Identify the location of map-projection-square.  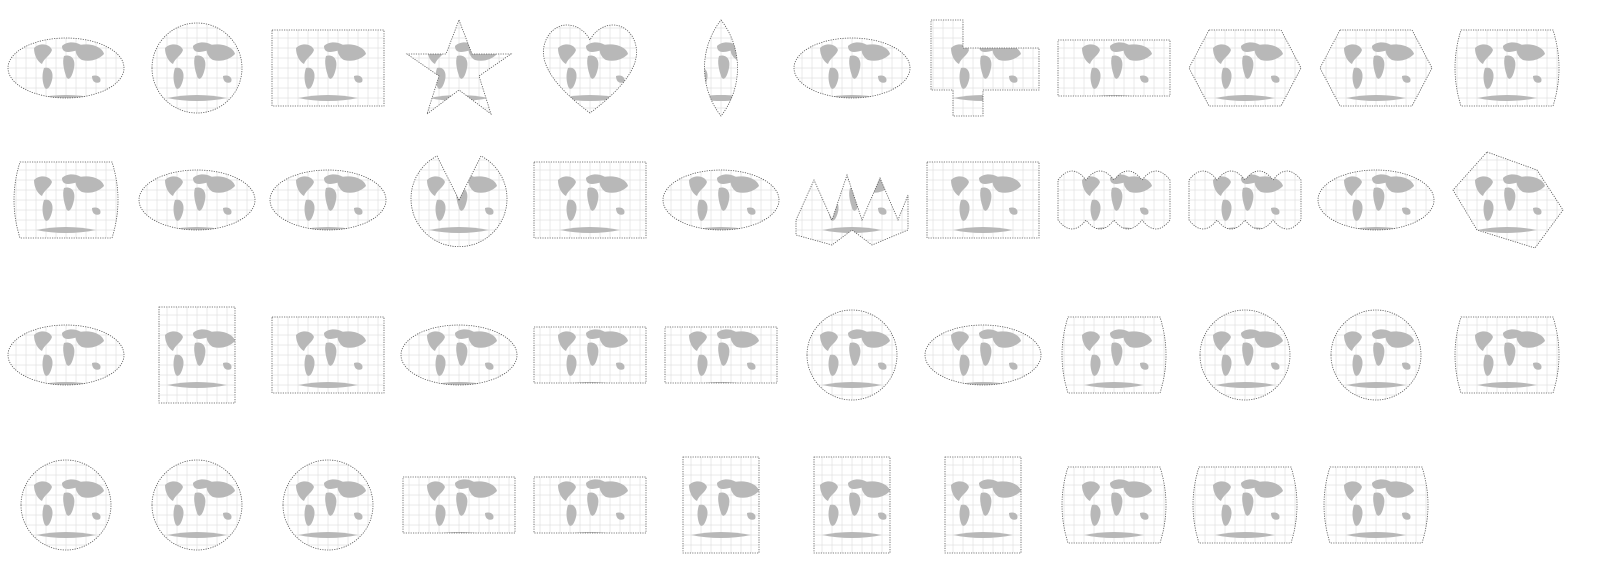
(201, 370).